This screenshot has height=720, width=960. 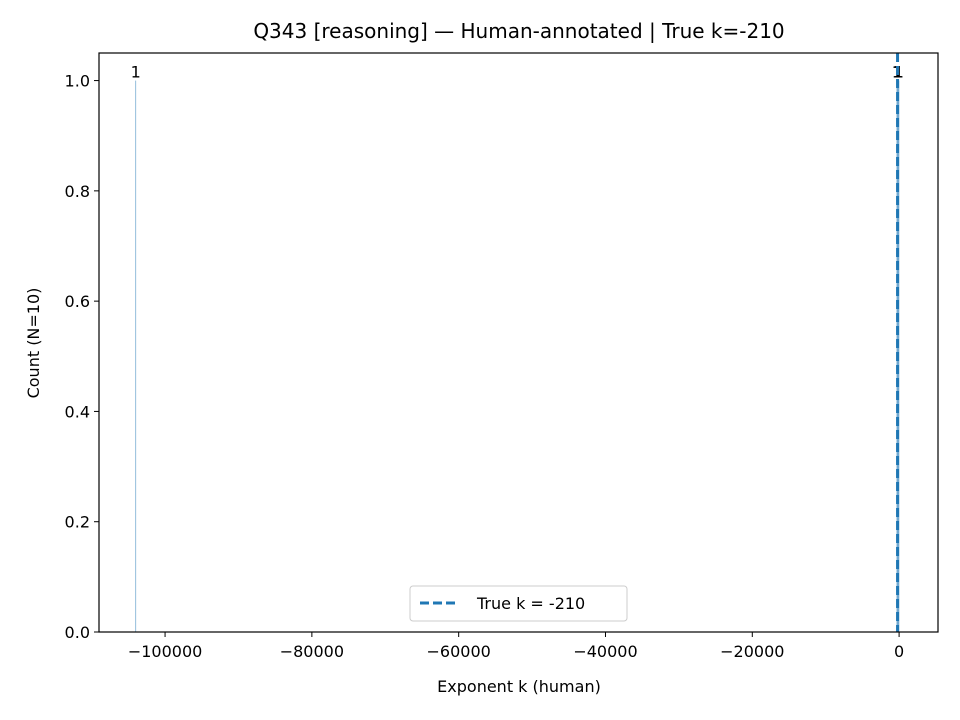 I want to click on y-tick-label: 0.0, so click(x=77, y=632).